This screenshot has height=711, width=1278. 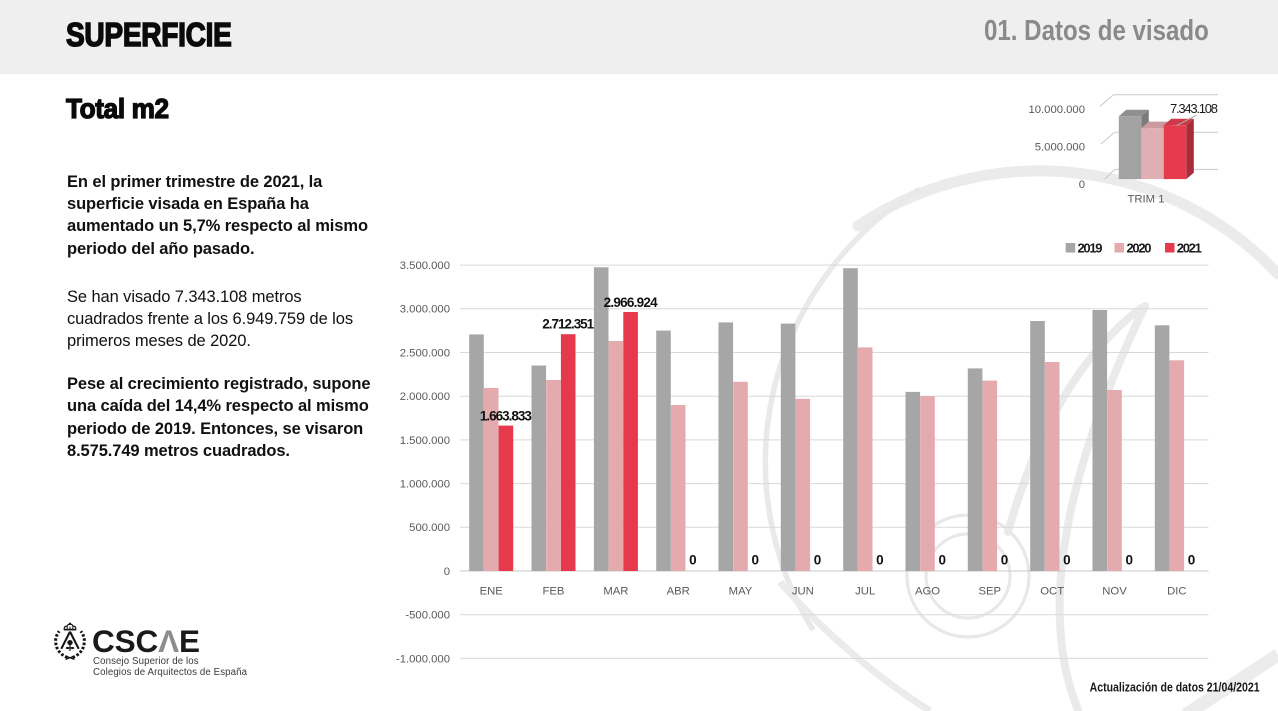 What do you see at coordinates (429, 528) in the screenshot?
I see `svg-text: 500.000` at bounding box center [429, 528].